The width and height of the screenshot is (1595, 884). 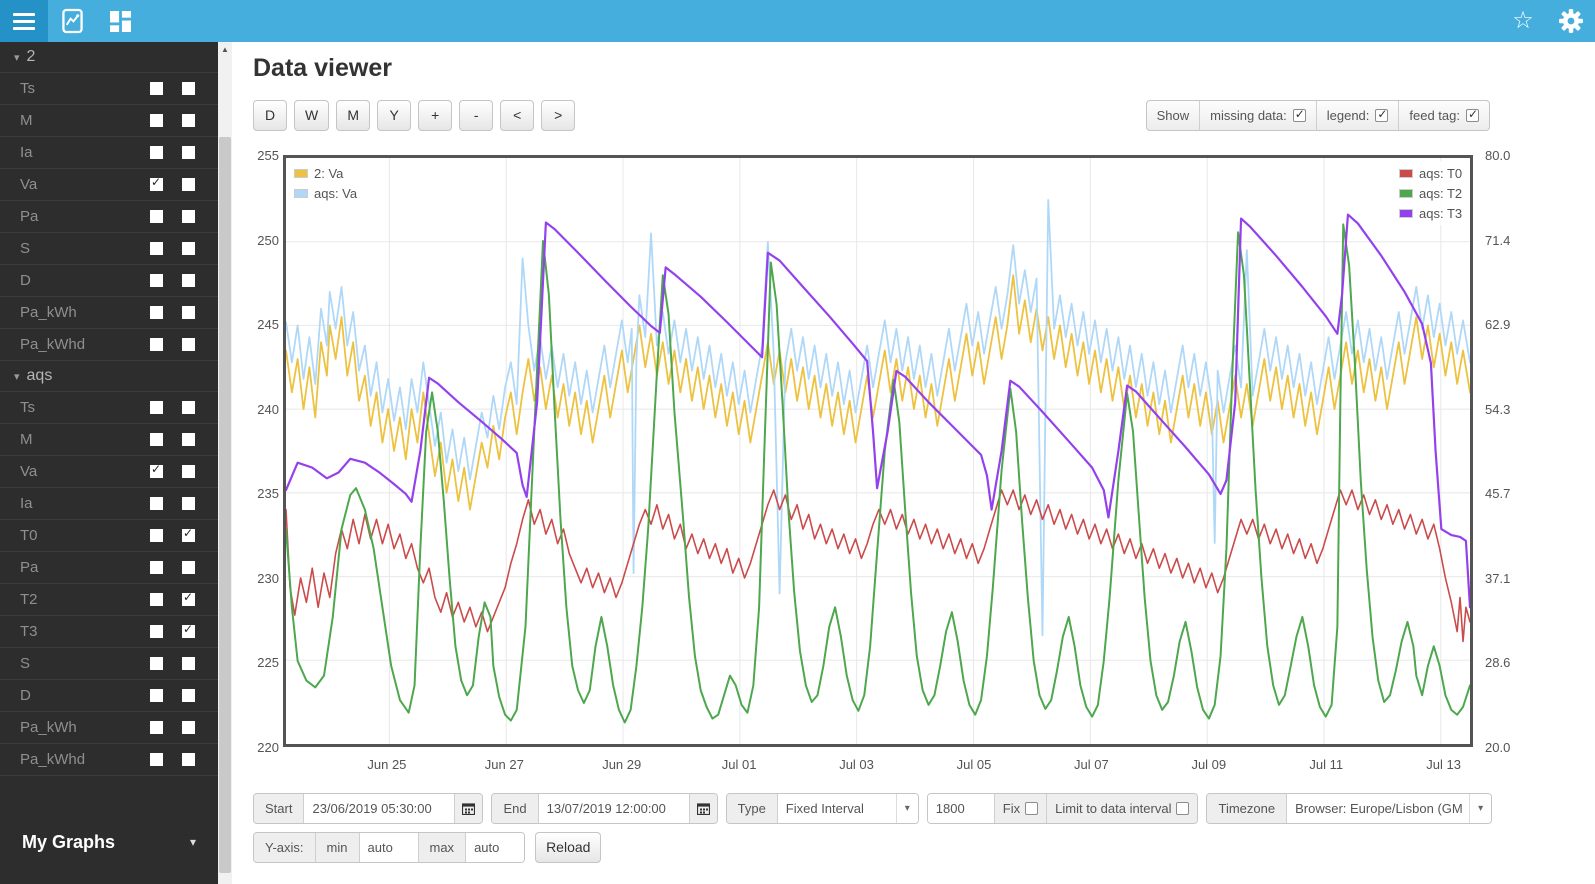 I want to click on start-datetime-input, so click(x=379, y=808).